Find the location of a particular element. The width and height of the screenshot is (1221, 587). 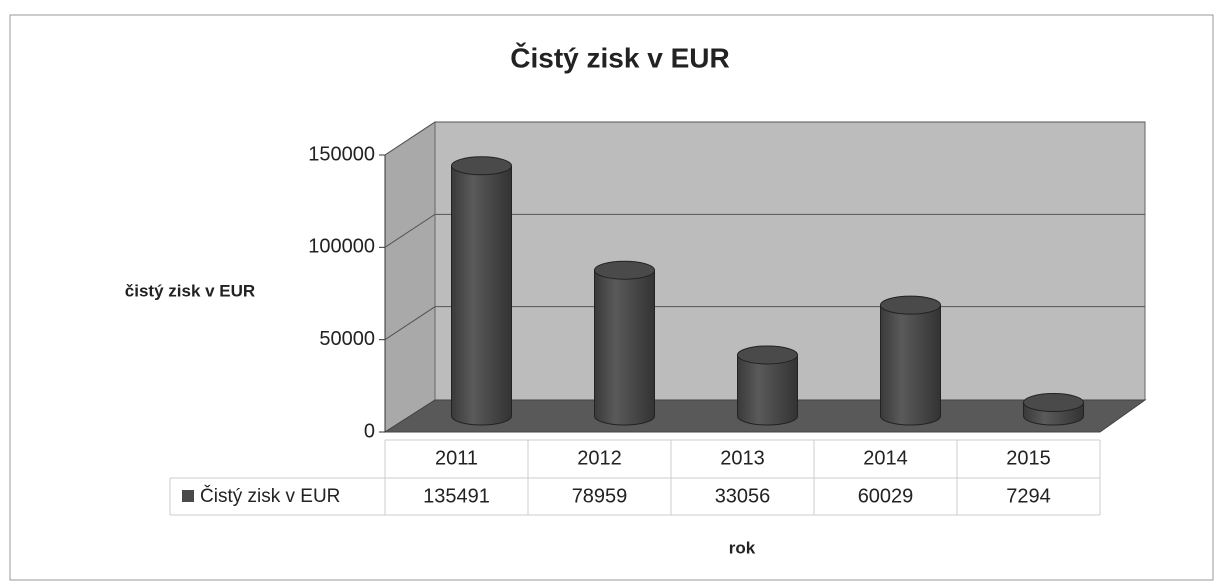

x-tick-label: 2014 is located at coordinates (885, 458).